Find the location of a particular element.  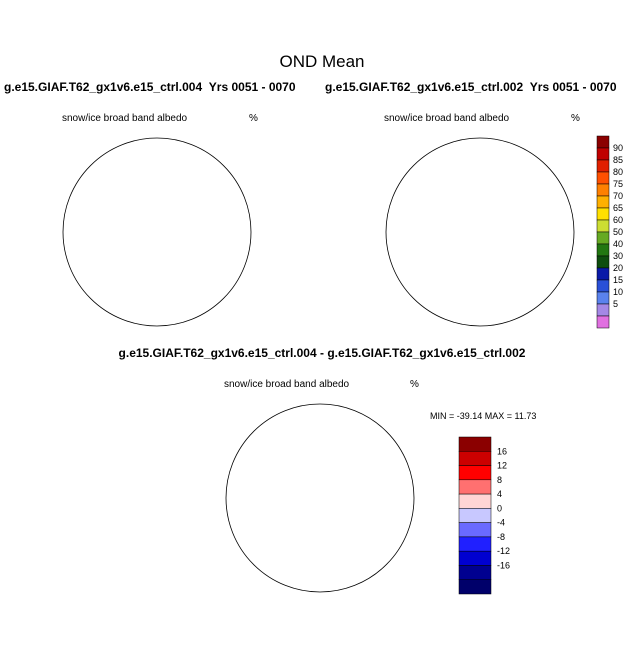

variable-label-right: snow/ice broad band albedo is located at coordinates (447, 118).